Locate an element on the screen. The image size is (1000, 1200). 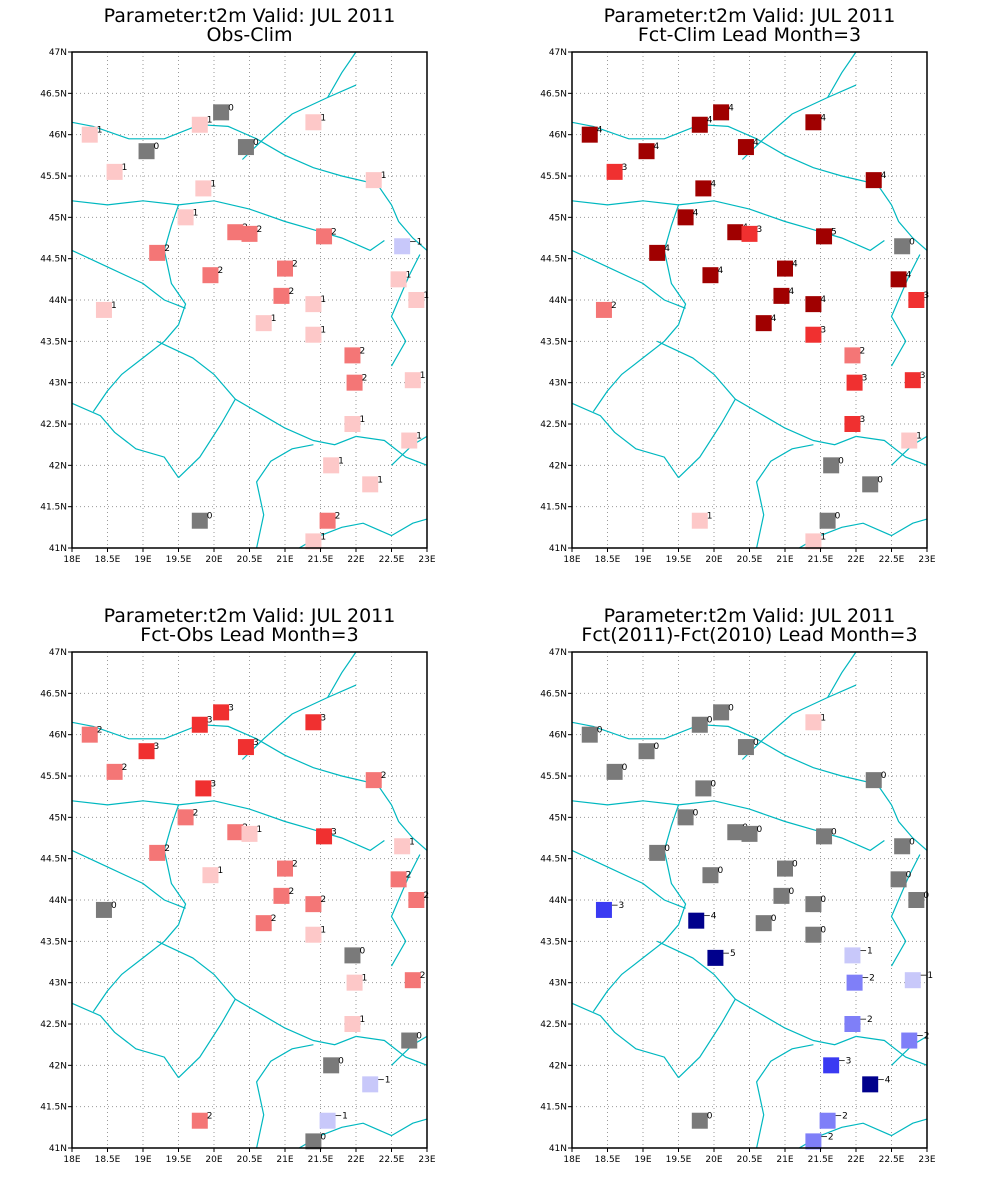
station-value-label: −2 is located at coordinates (868, 979).